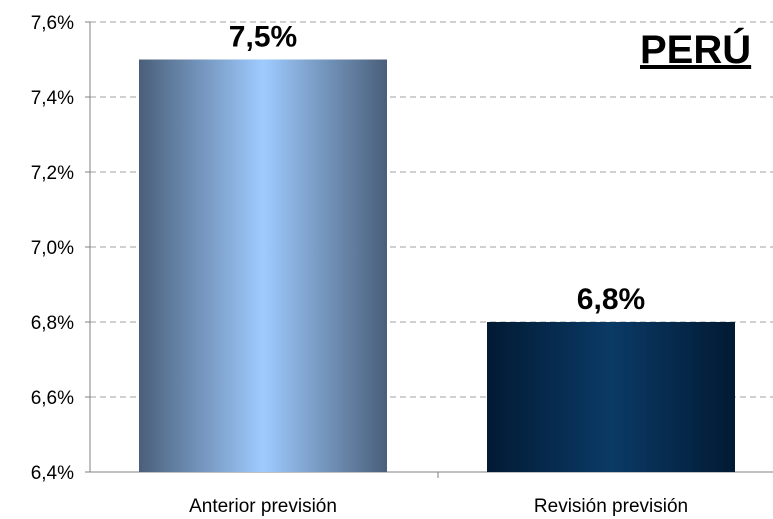 The height and width of the screenshot is (519, 773). What do you see at coordinates (52, 23) in the screenshot?
I see `y-tick-label: 7,6%` at bounding box center [52, 23].